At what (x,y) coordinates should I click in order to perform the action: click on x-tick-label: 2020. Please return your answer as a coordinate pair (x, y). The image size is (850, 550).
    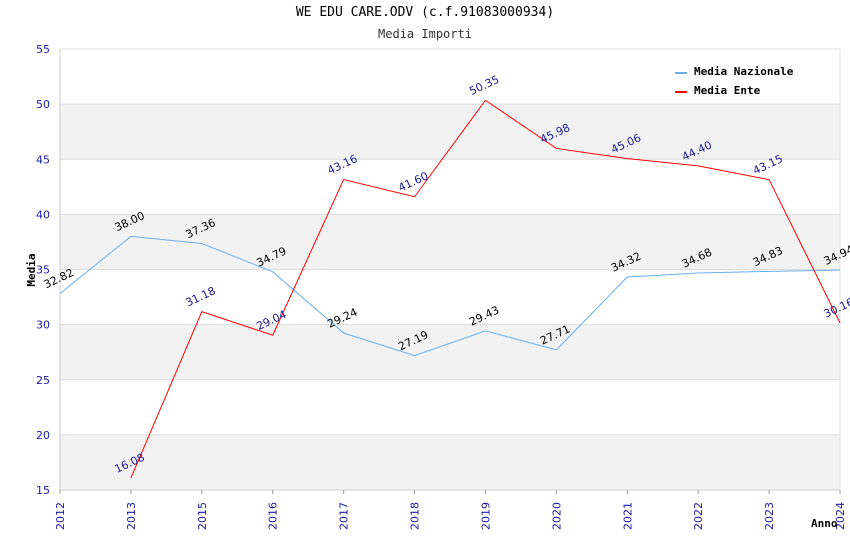
    Looking at the image, I should click on (556, 516).